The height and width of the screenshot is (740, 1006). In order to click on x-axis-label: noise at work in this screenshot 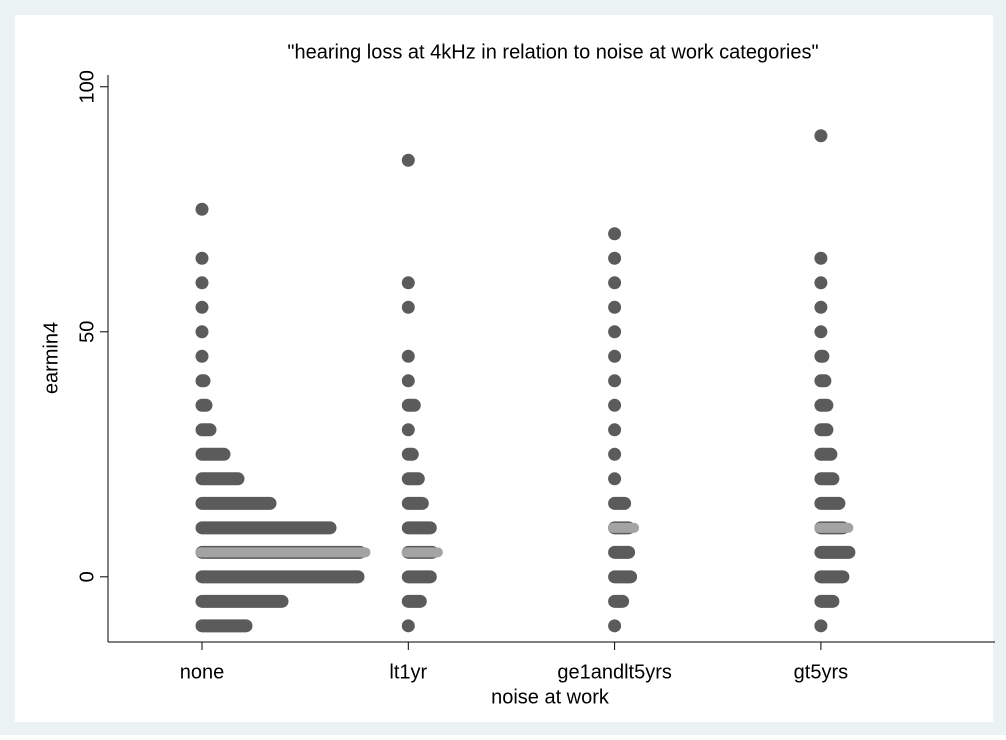, I will do `click(550, 697)`.